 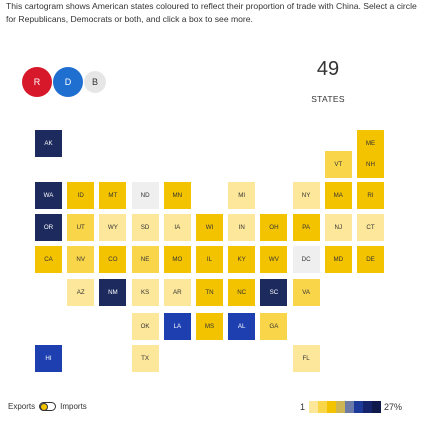 What do you see at coordinates (242, 227) in the screenshot?
I see `state-tile-in: IN` at bounding box center [242, 227].